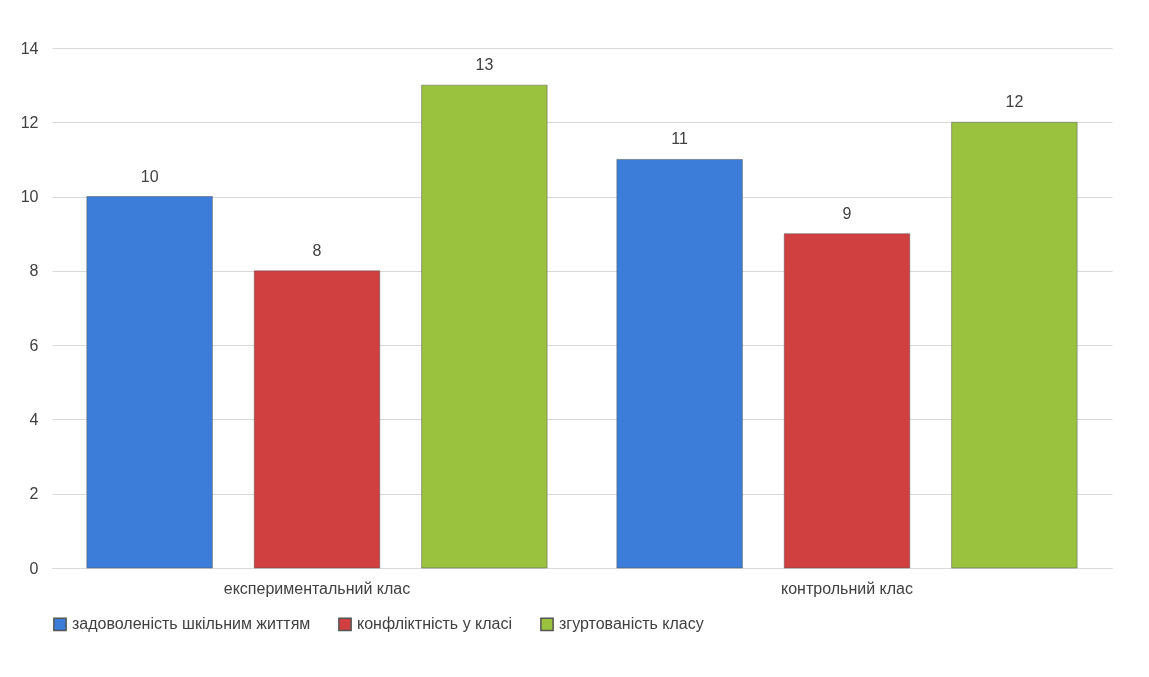  What do you see at coordinates (191, 624) in the screenshot?
I see `legend-label: задоволеність шкільним життям` at bounding box center [191, 624].